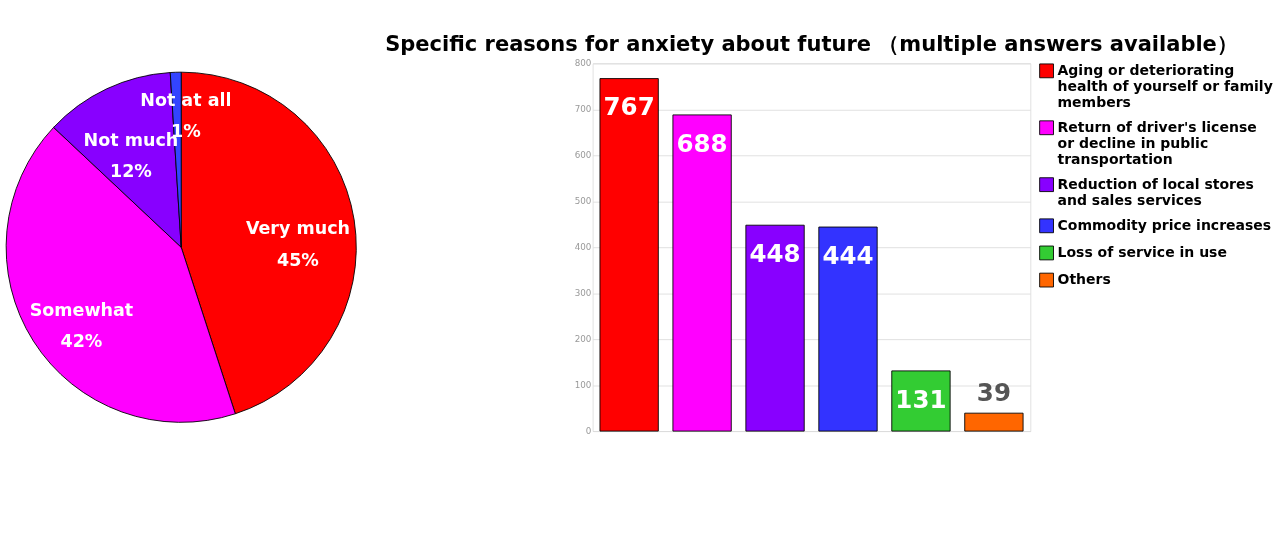  I want to click on data-label: 45%, so click(298, 259).